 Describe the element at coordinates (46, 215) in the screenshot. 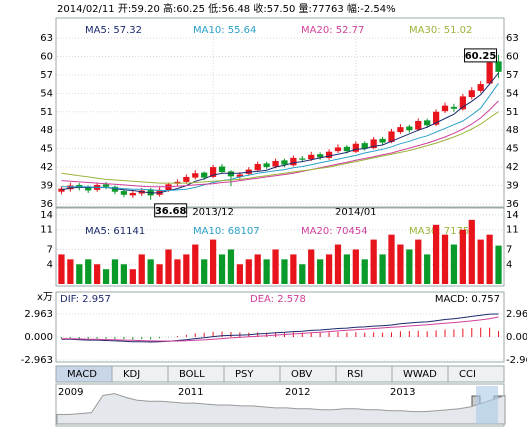

I see `y-tick-label: 14` at that location.